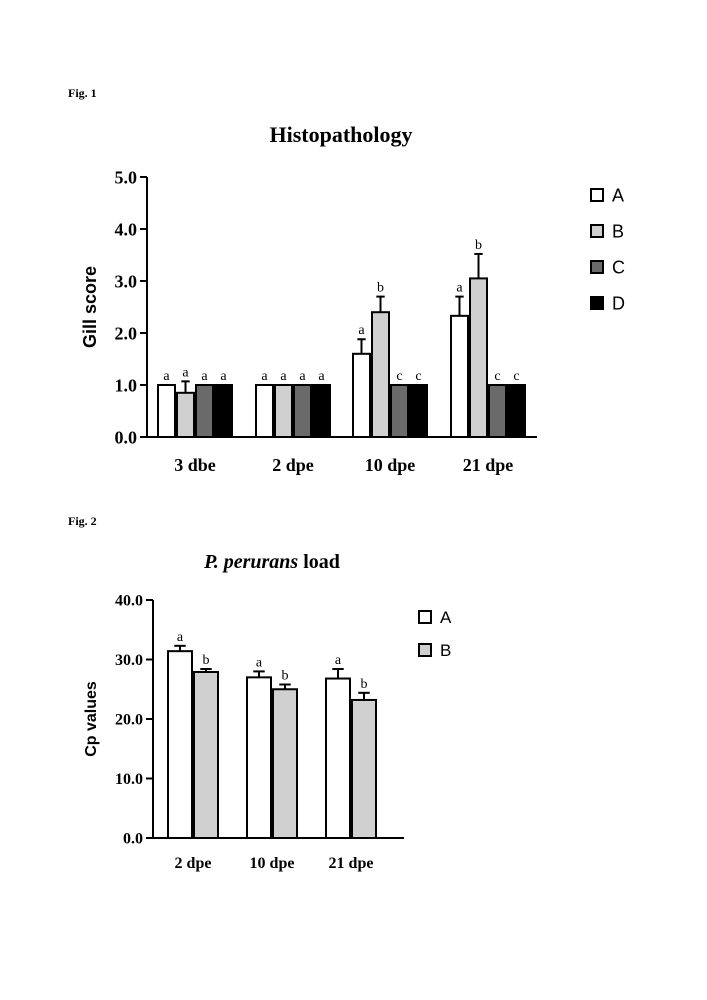  Describe the element at coordinates (129, 720) in the screenshot. I see `y-tick-label: 20.0` at that location.